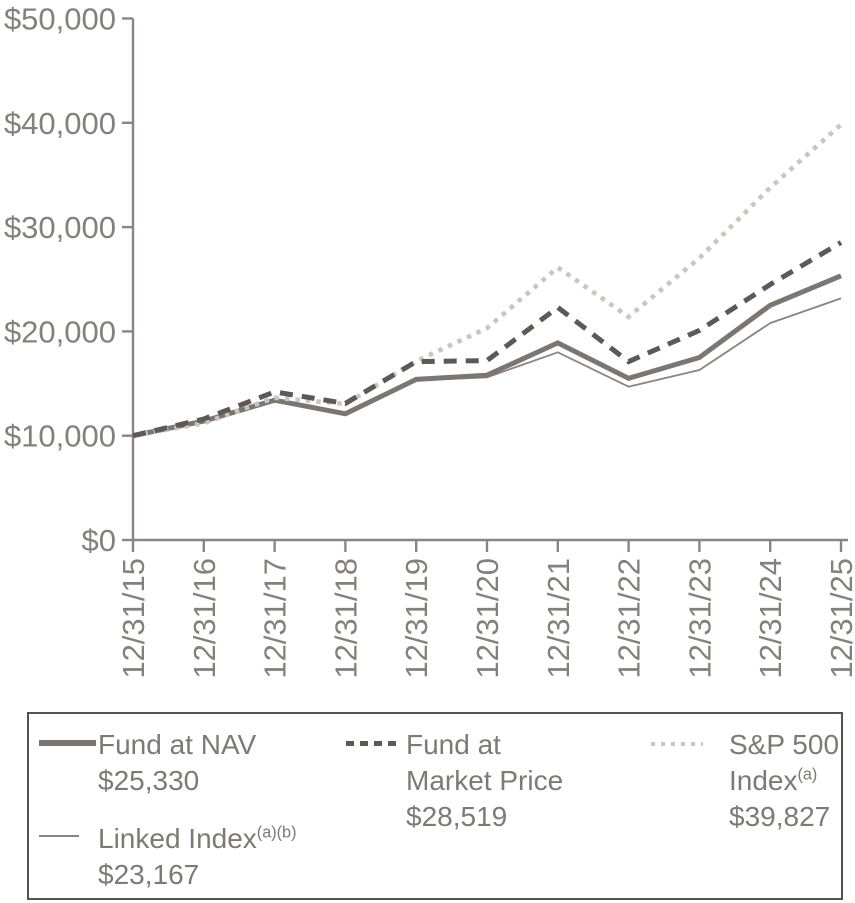 Image resolution: width=855 pixels, height=903 pixels. Describe the element at coordinates (133, 618) in the screenshot. I see `x-tick-label: 12/31/15` at that location.